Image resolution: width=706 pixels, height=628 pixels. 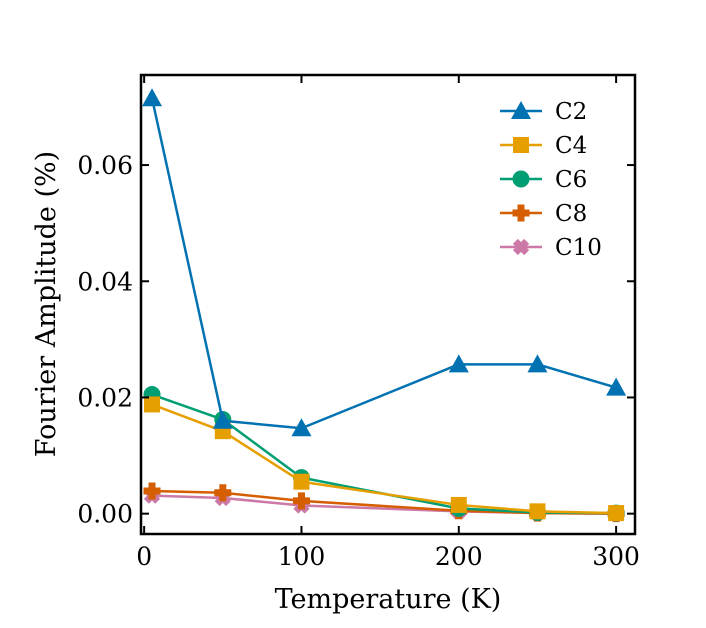 What do you see at coordinates (571, 180) in the screenshot?
I see `legend-label: C6` at bounding box center [571, 180].